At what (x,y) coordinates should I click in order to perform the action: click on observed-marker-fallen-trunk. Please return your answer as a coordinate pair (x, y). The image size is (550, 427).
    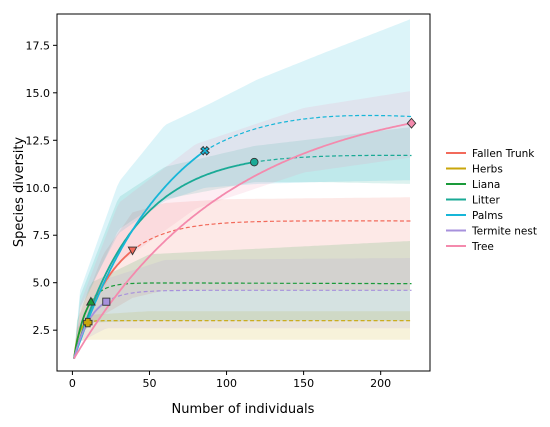
    Looking at the image, I should click on (132, 251).